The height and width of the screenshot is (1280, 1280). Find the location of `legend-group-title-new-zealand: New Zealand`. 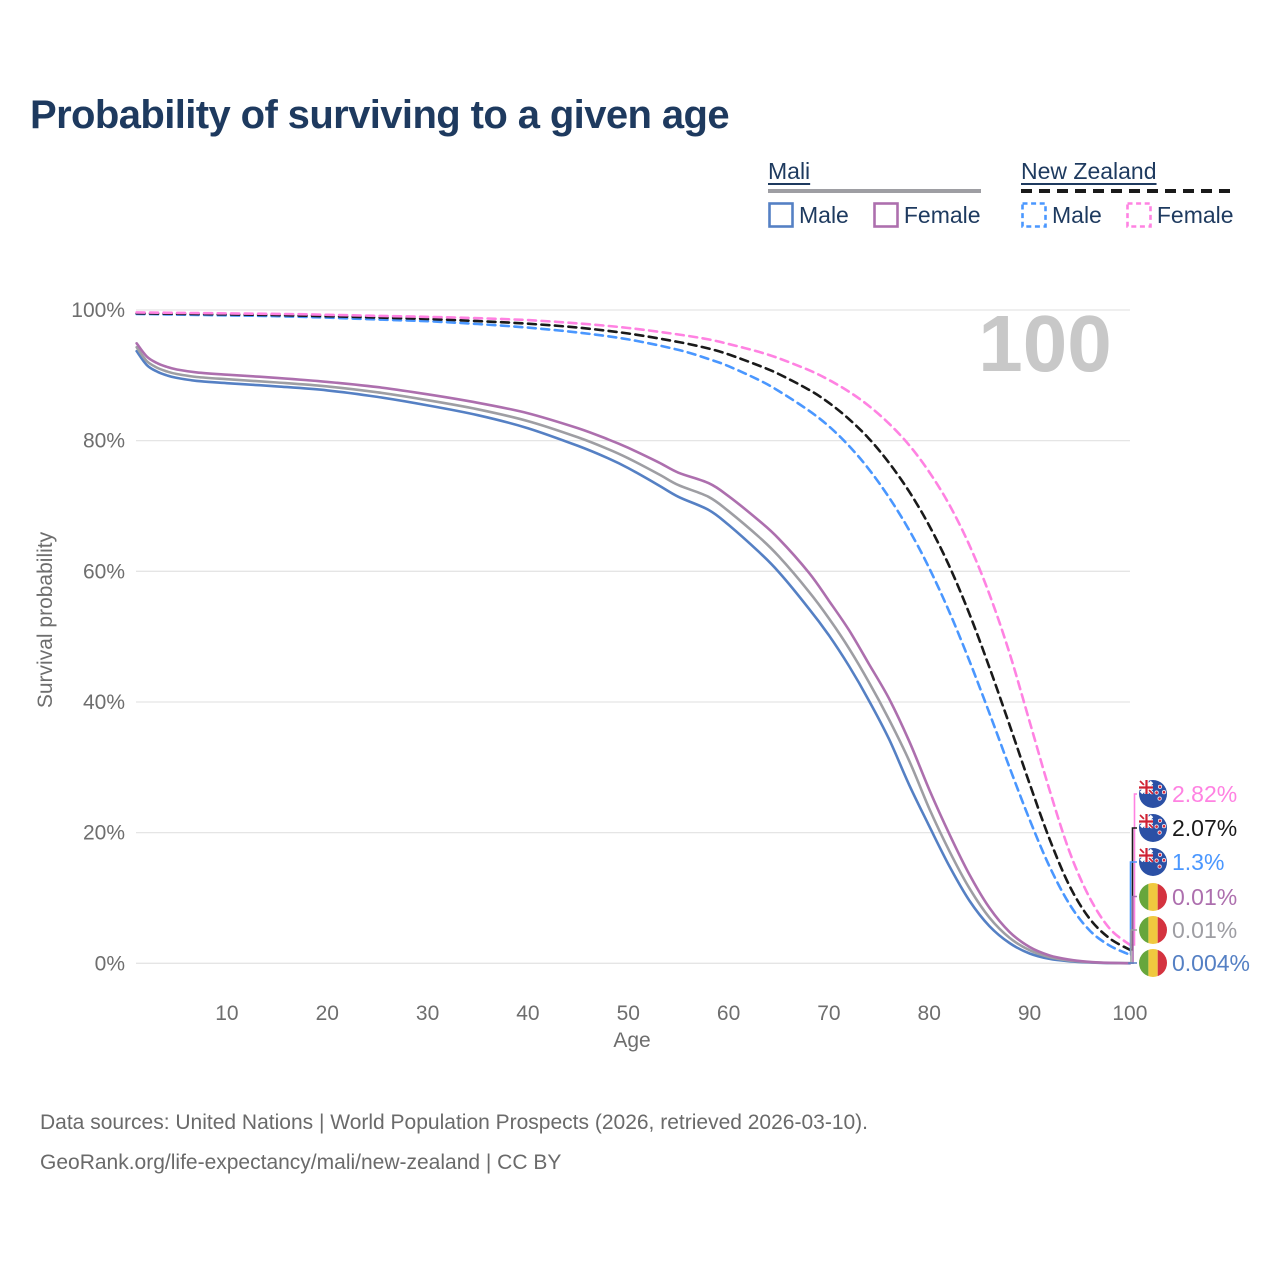

legend-group-title-new-zealand: New Zealand is located at coordinates (1089, 171).